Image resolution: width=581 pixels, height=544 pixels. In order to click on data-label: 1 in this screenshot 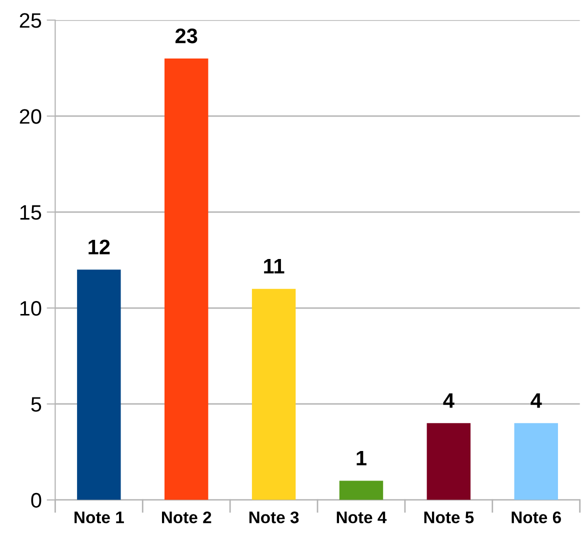, I will do `click(361, 458)`.